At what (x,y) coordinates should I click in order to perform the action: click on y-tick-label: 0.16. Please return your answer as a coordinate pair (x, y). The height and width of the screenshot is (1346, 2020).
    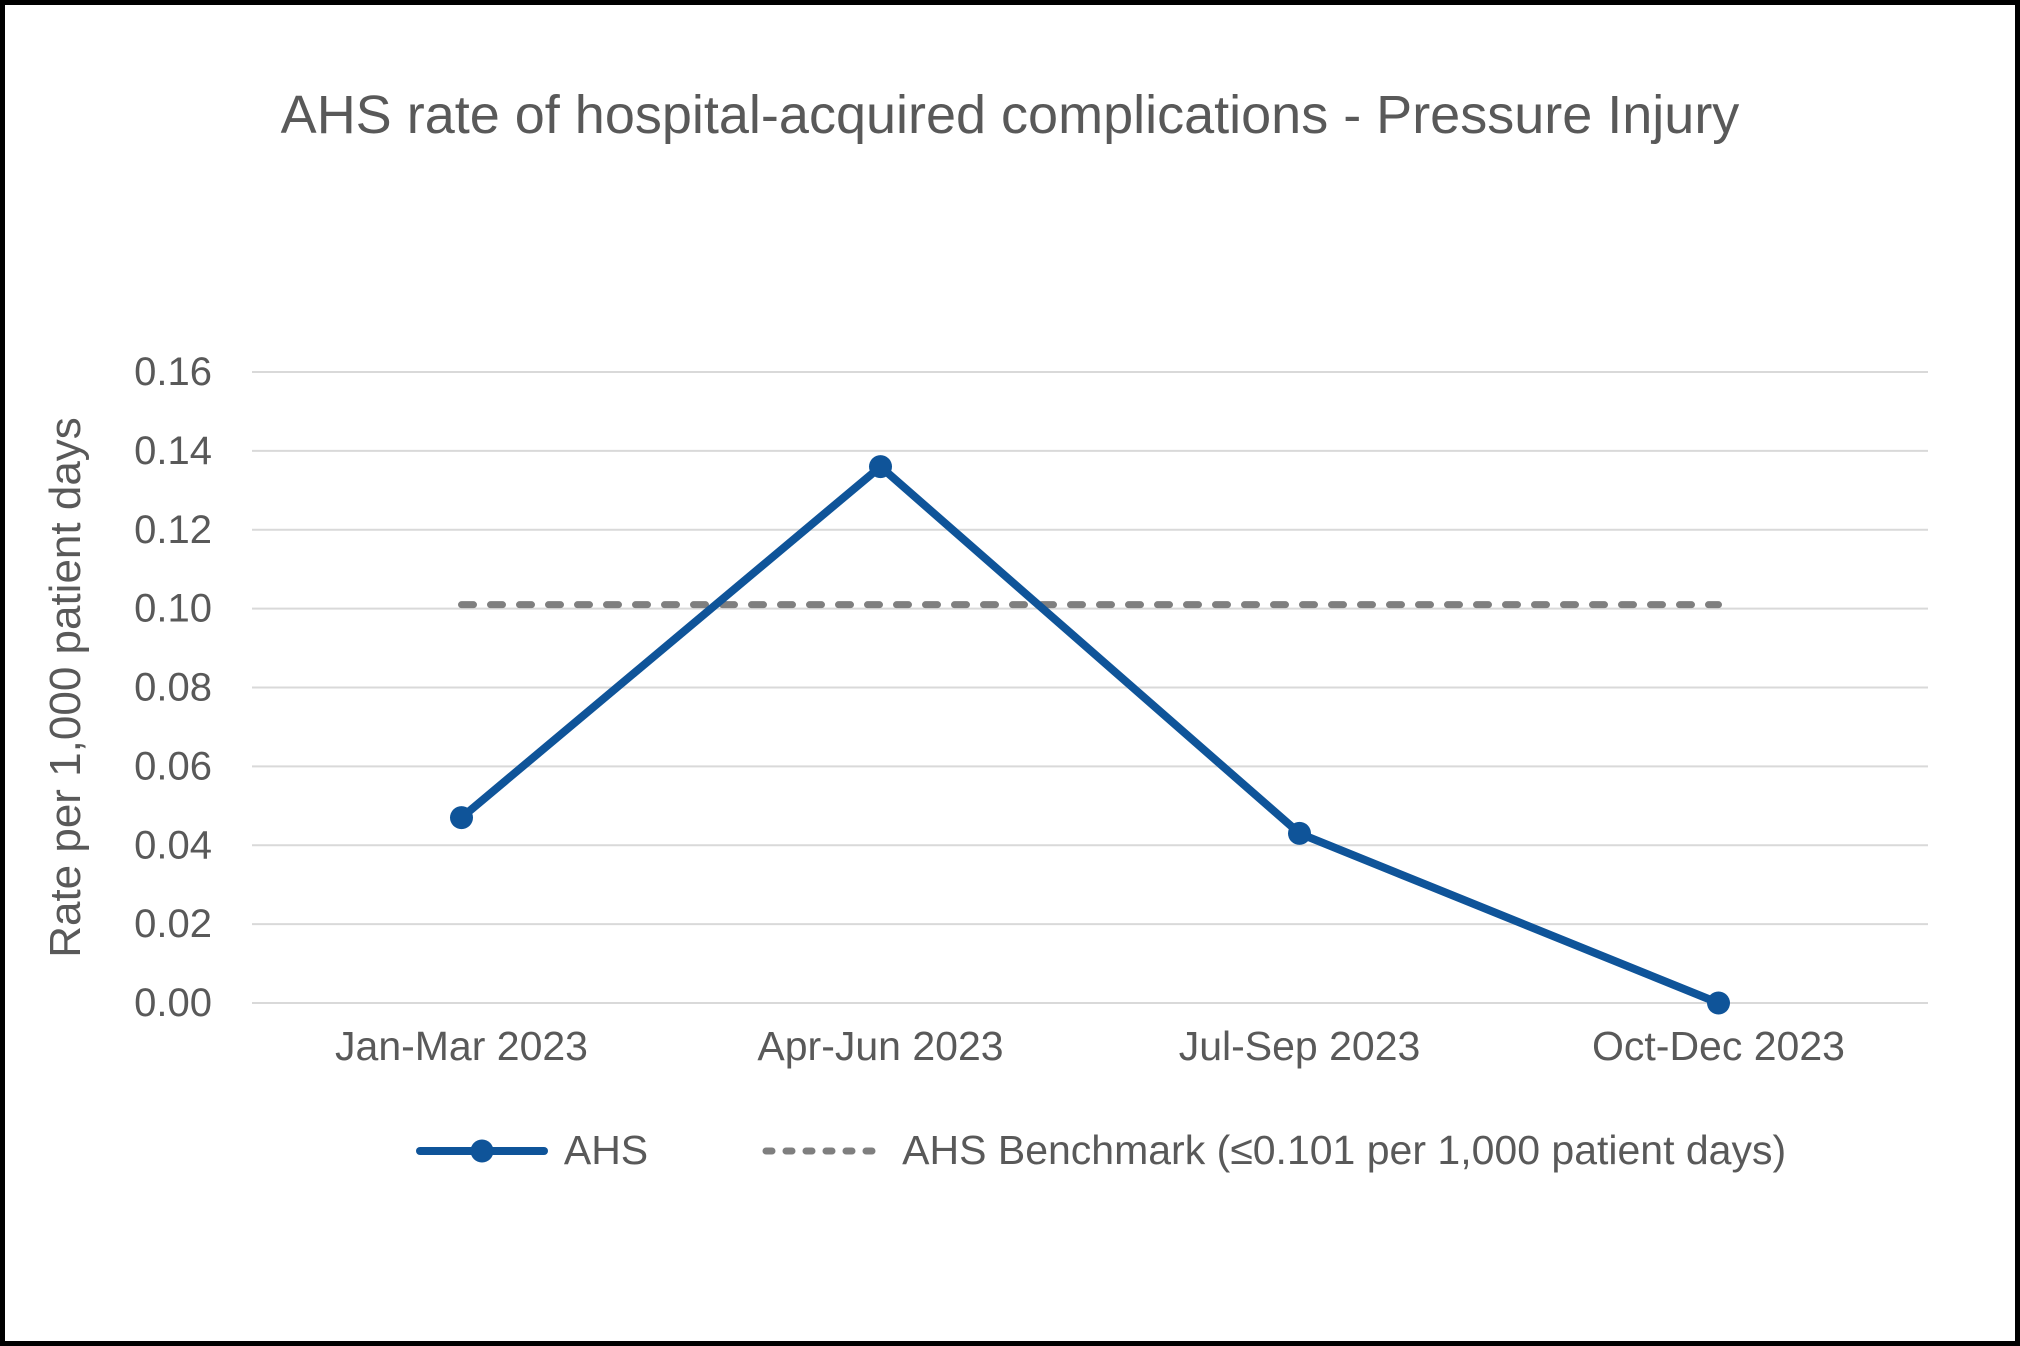
    Looking at the image, I should click on (173, 372).